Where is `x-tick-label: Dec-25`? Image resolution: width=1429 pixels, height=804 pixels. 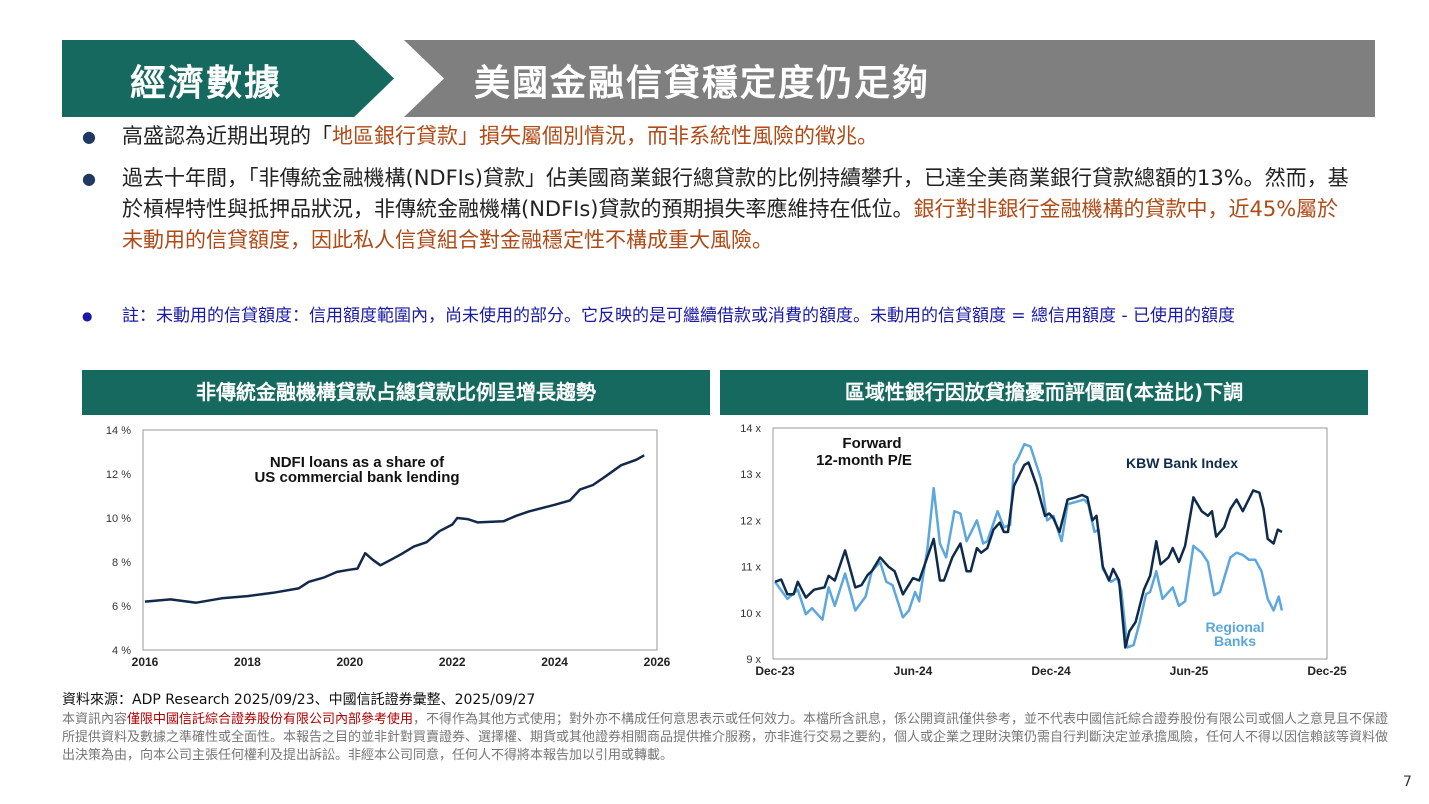
x-tick-label: Dec-25 is located at coordinates (1327, 671).